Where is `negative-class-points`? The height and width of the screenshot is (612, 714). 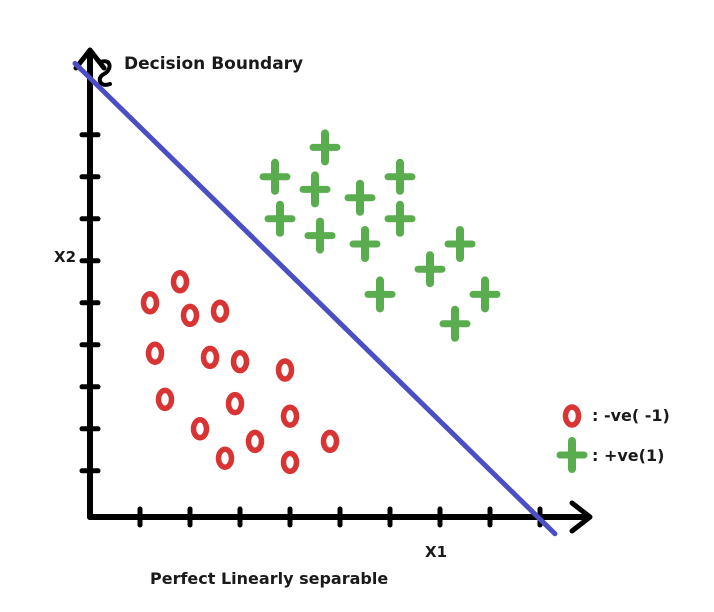
negative-class-points is located at coordinates (240, 372).